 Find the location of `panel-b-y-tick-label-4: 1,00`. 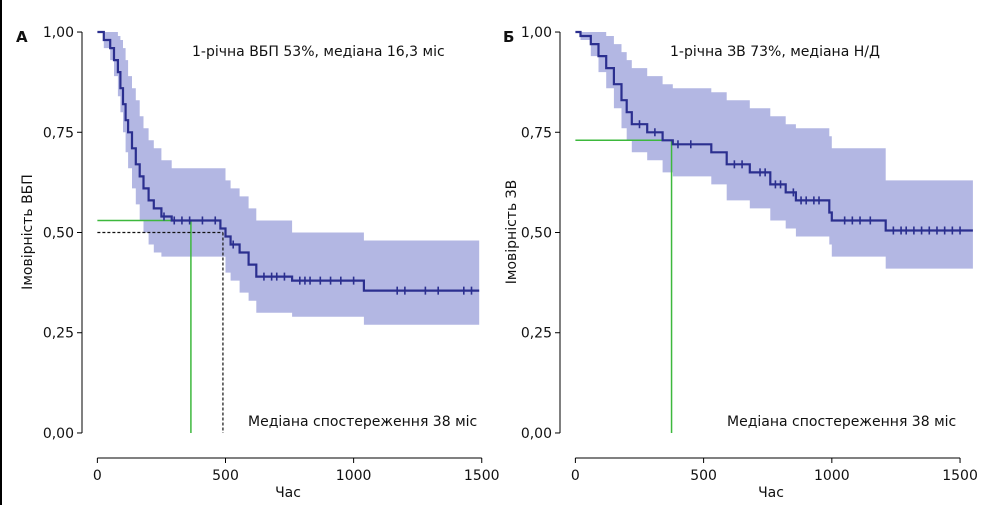

panel-b-y-tick-label-4: 1,00 is located at coordinates (536, 33).